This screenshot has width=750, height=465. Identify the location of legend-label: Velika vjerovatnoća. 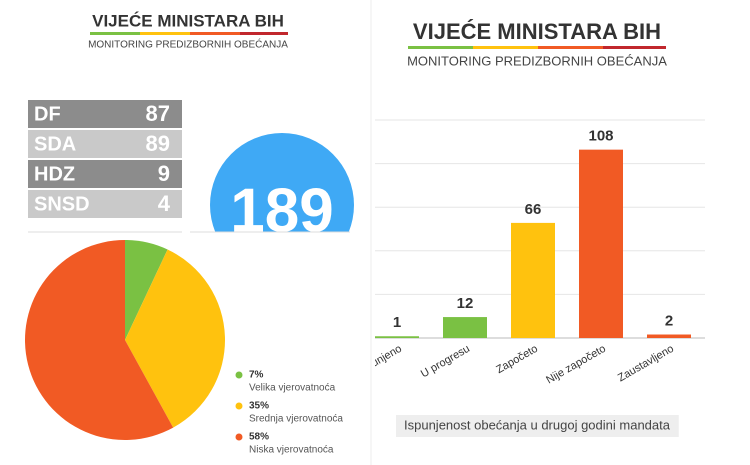
(292, 388).